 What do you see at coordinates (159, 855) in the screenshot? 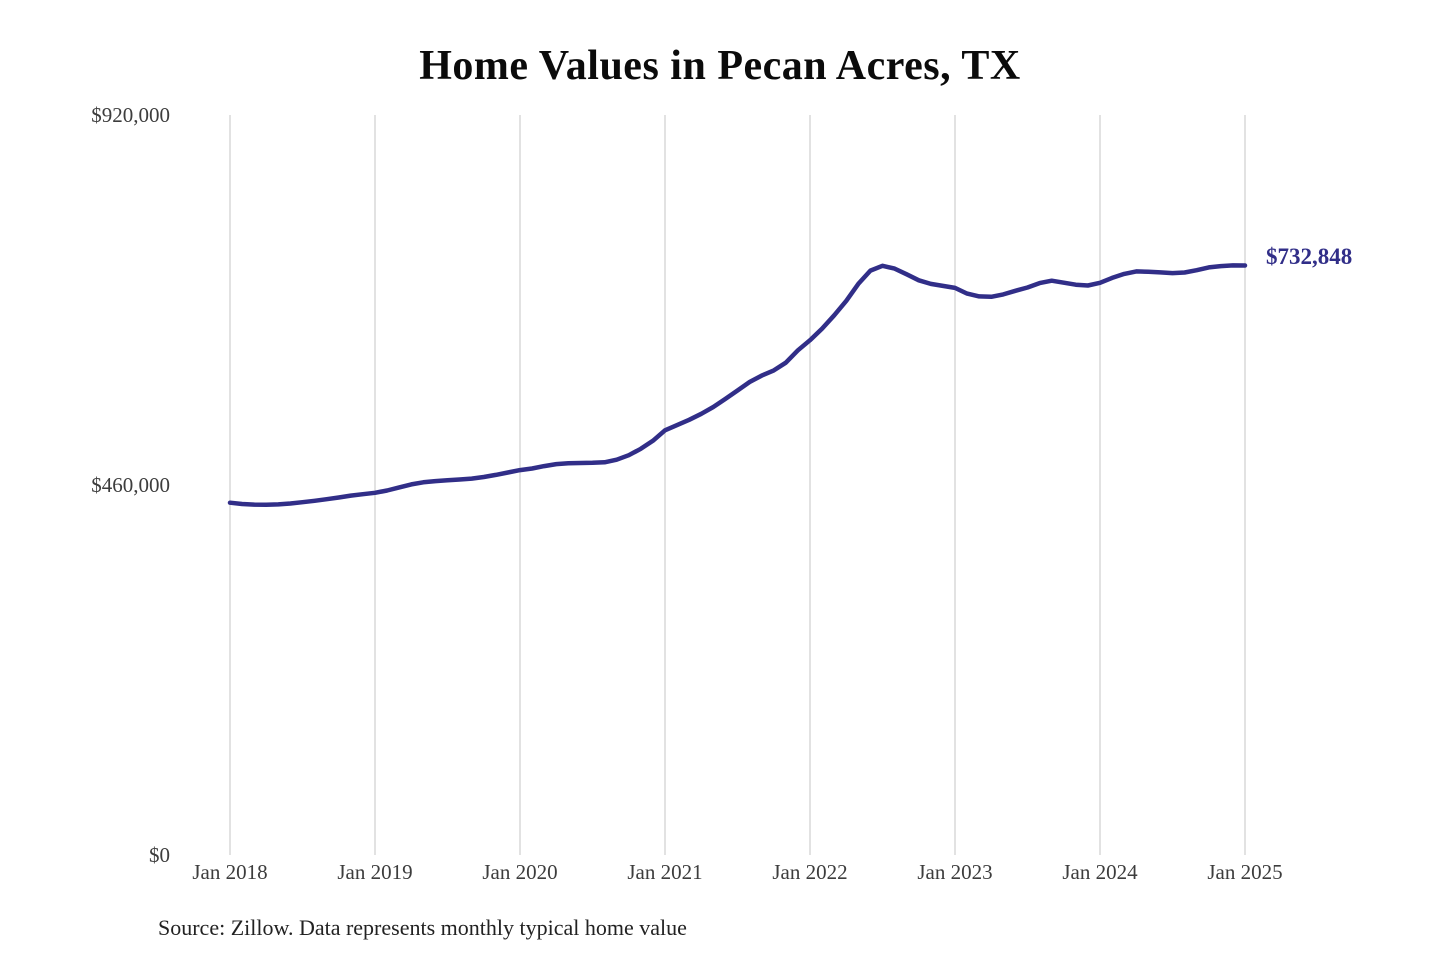
I see `y-tick-label: $0` at bounding box center [159, 855].